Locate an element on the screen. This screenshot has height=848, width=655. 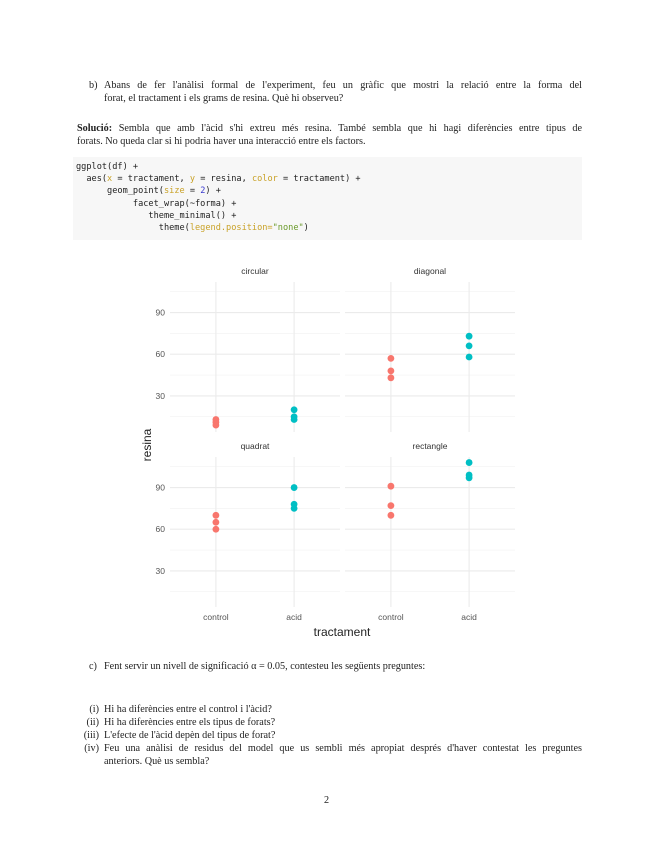
code-line: theme(legend.position="none") is located at coordinates (192, 228).